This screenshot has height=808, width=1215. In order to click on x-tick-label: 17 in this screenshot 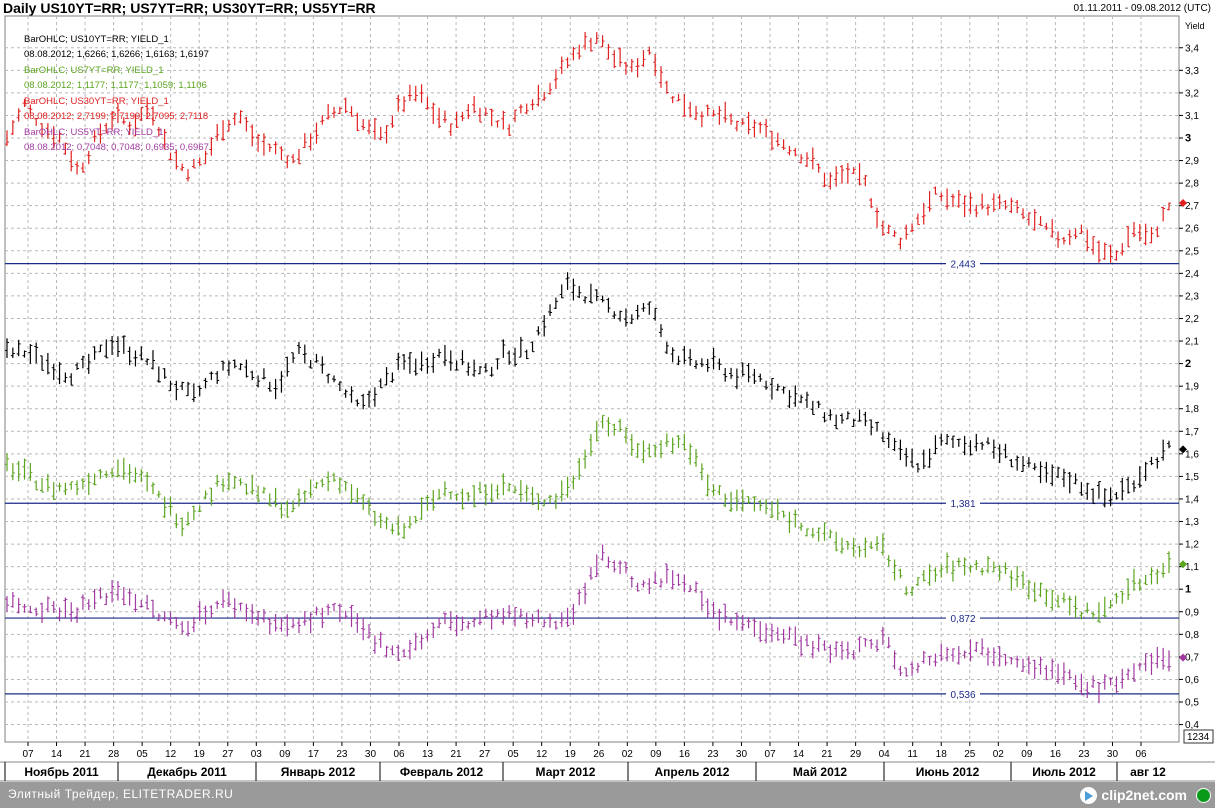, I will do `click(314, 754)`.